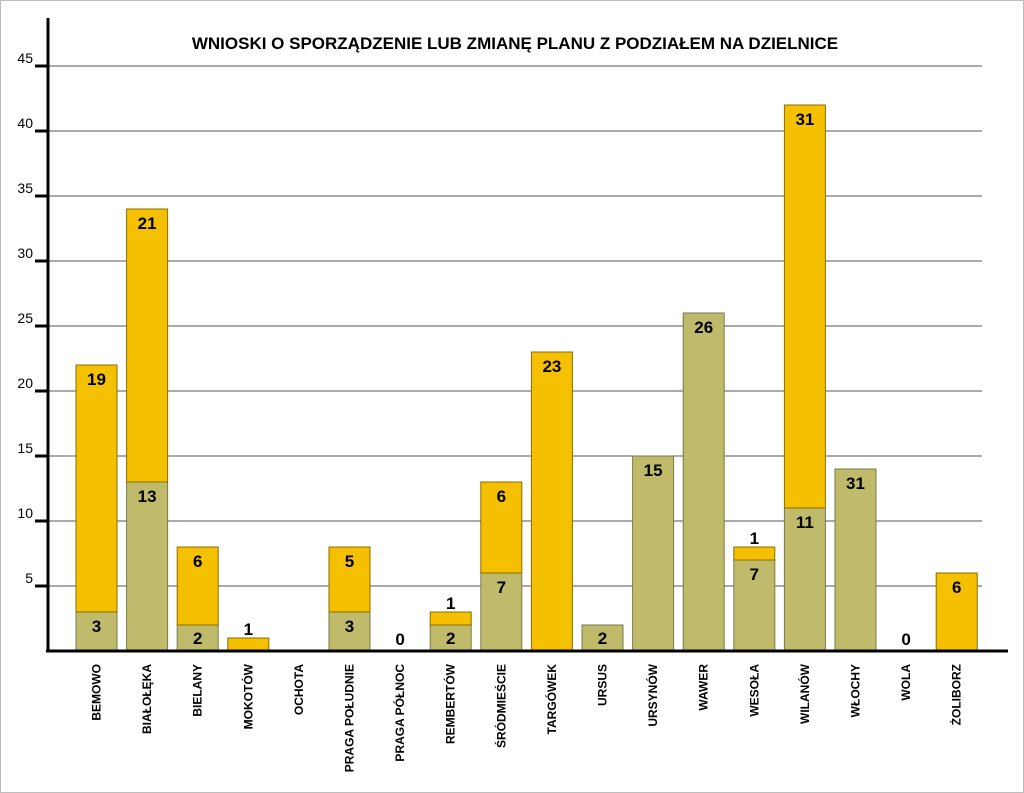  What do you see at coordinates (703, 327) in the screenshot?
I see `data-label: 26` at bounding box center [703, 327].